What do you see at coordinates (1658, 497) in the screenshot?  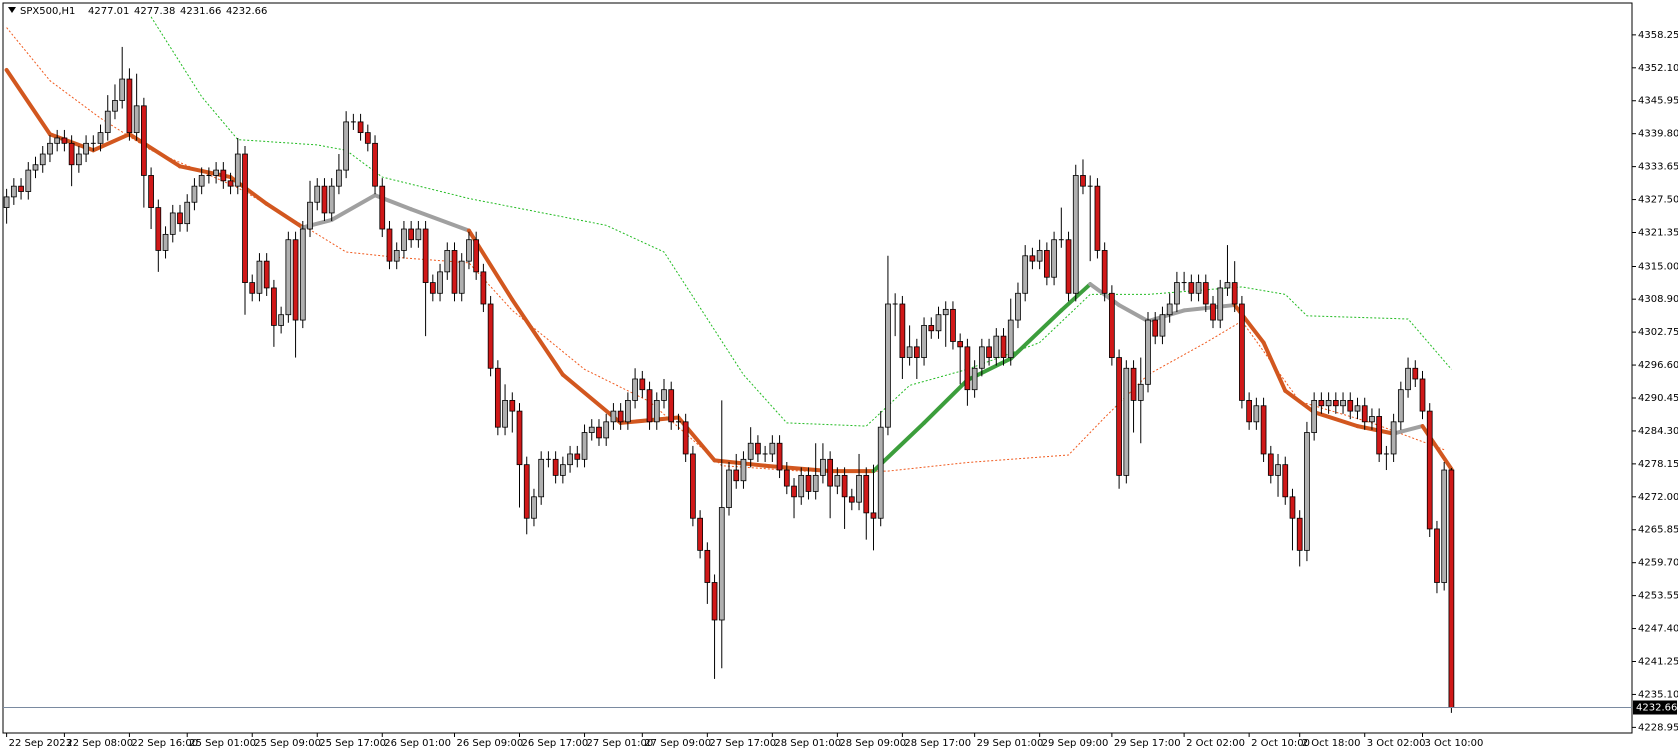 I see `y-tick-label: 4272.00` at bounding box center [1658, 497].